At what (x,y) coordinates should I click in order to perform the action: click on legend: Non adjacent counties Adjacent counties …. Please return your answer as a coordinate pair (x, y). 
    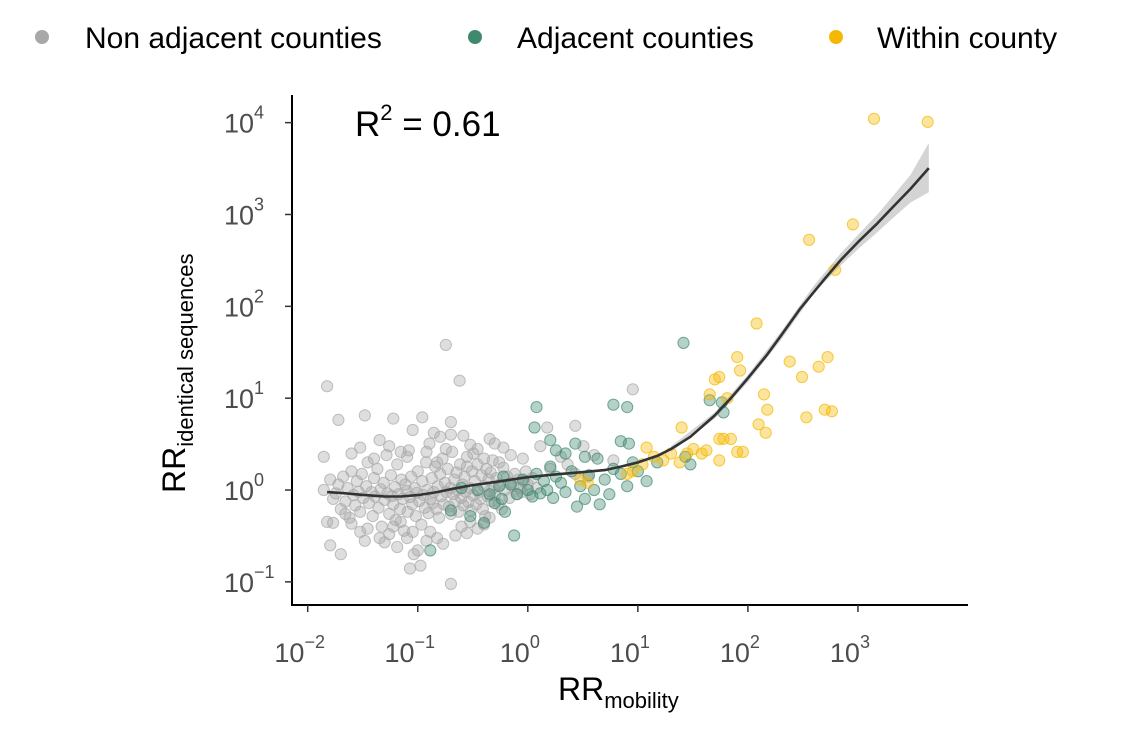
    Looking at the image, I should click on (546, 38).